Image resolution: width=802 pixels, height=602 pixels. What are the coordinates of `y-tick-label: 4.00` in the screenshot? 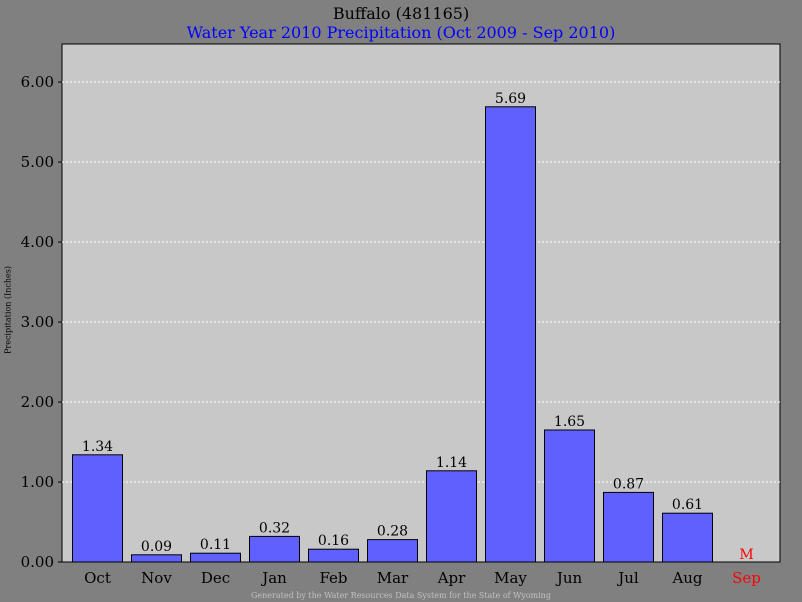 It's located at (37, 242).